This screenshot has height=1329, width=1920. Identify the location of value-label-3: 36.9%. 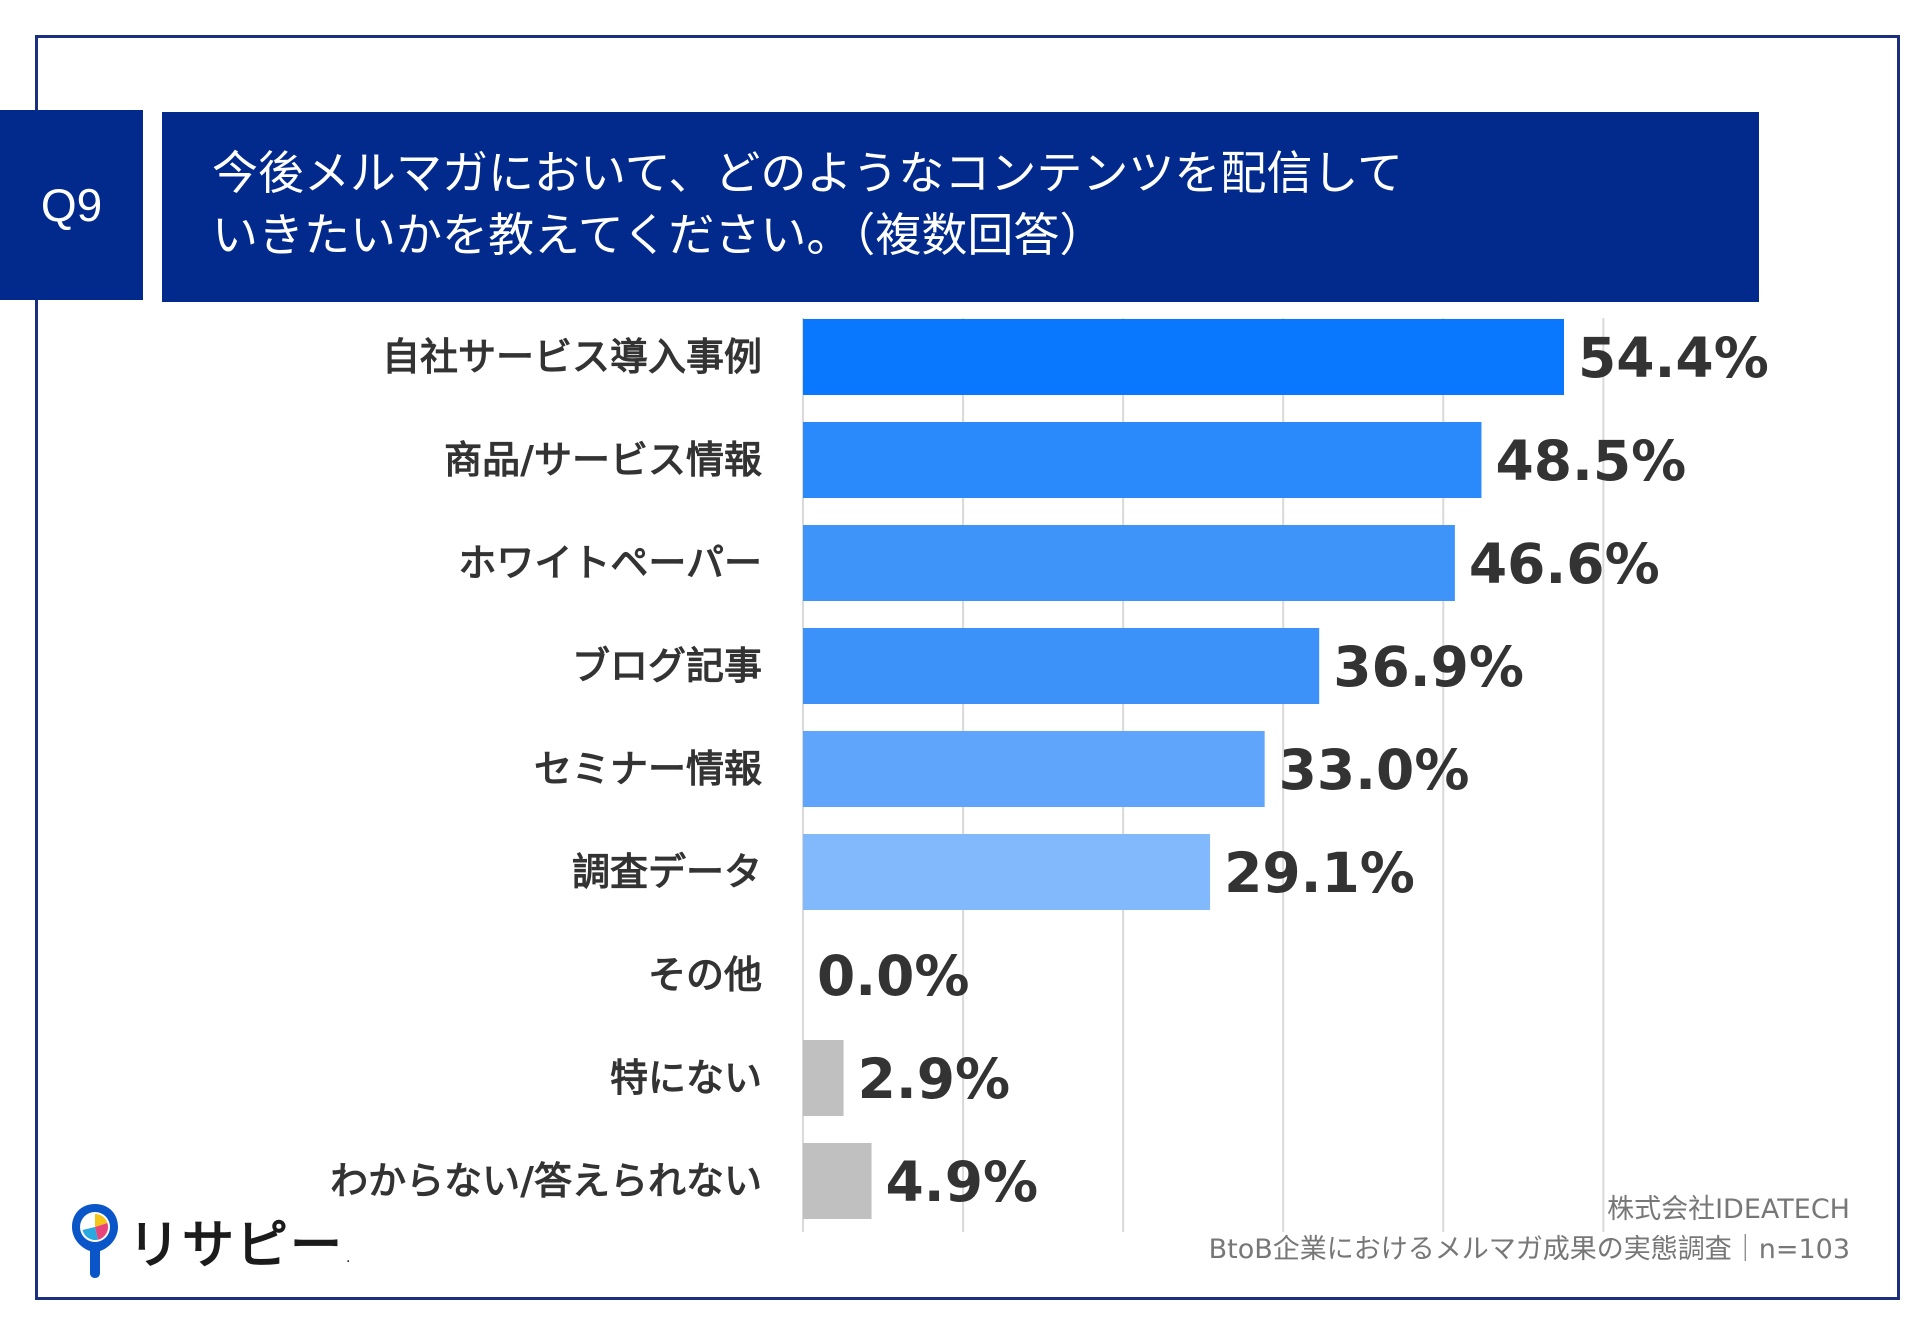
(1428, 667).